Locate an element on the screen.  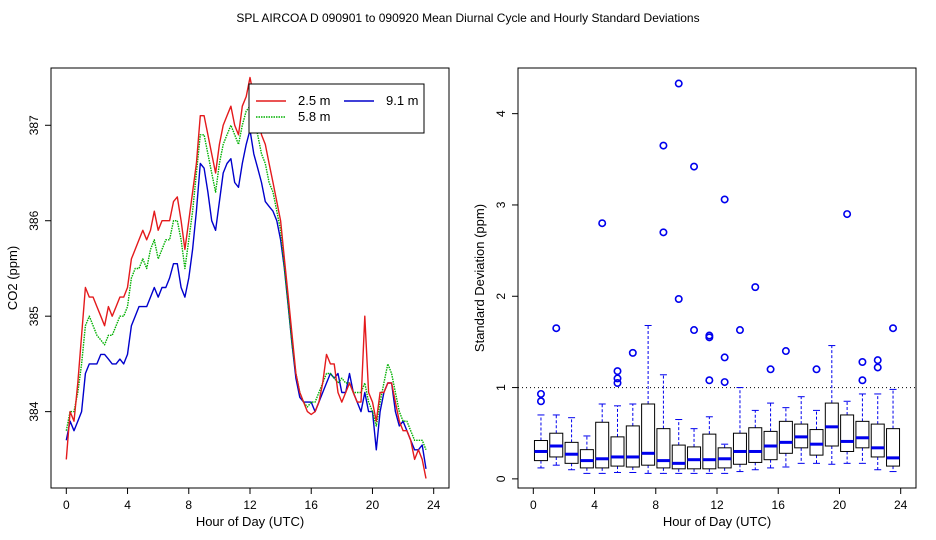
left-x-tick-label: 0 is located at coordinates (66, 505).